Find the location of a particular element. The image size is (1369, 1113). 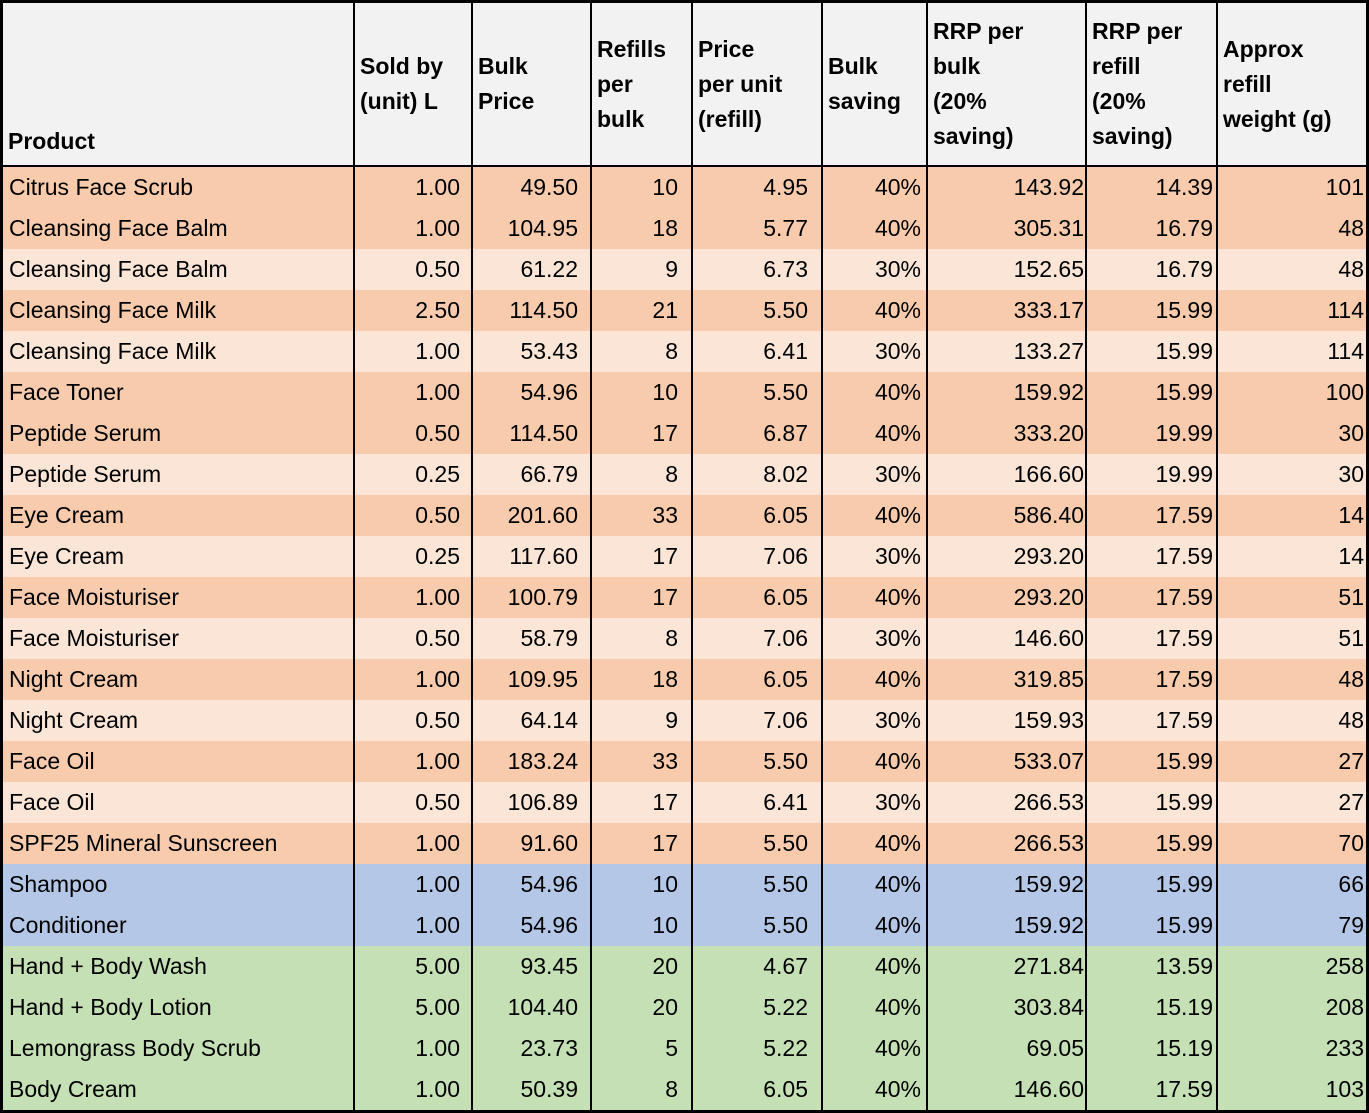

cell-price-per-unit-refill: 7.06 is located at coordinates (758, 720).